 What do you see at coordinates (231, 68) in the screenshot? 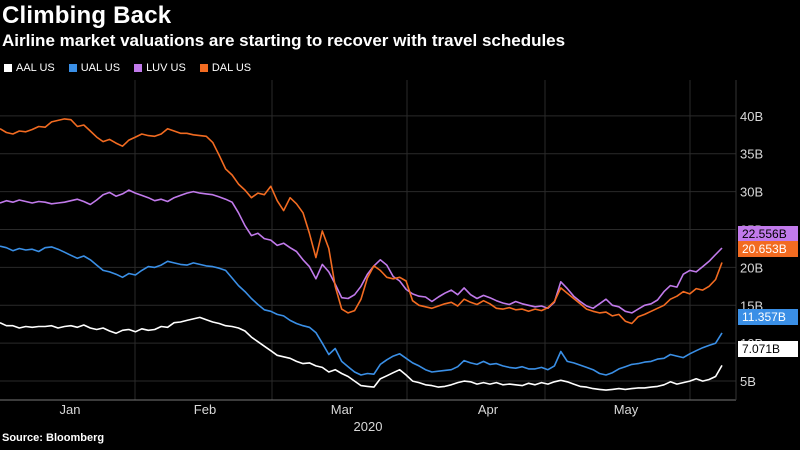
I see `legend-label-dal: DAL US` at bounding box center [231, 68].